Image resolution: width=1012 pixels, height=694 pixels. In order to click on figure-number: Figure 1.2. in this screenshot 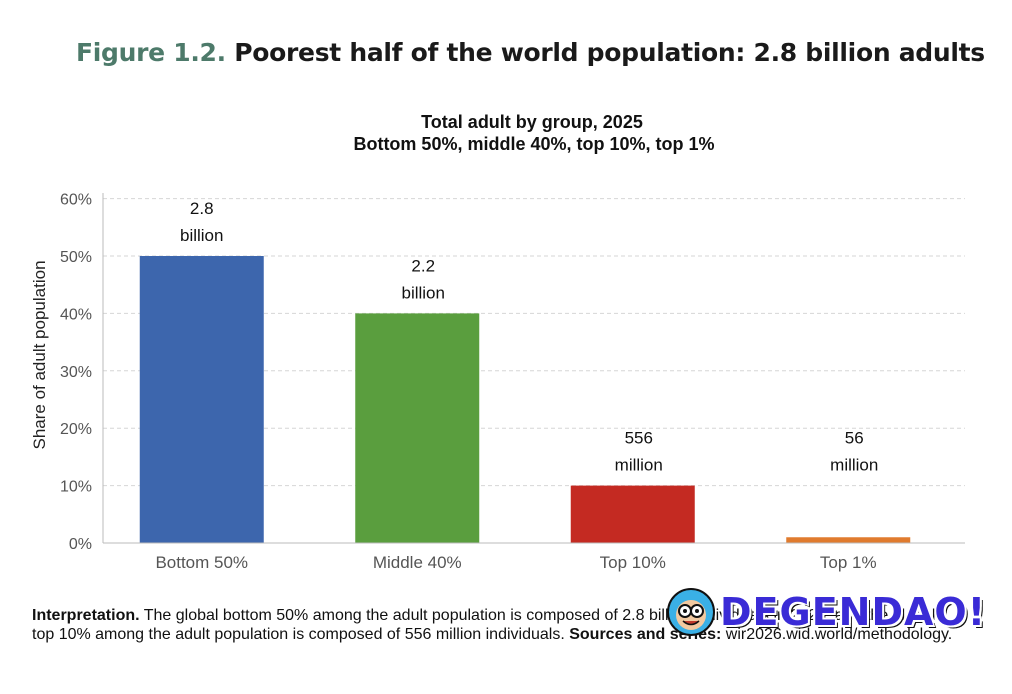, I will do `click(151, 52)`.